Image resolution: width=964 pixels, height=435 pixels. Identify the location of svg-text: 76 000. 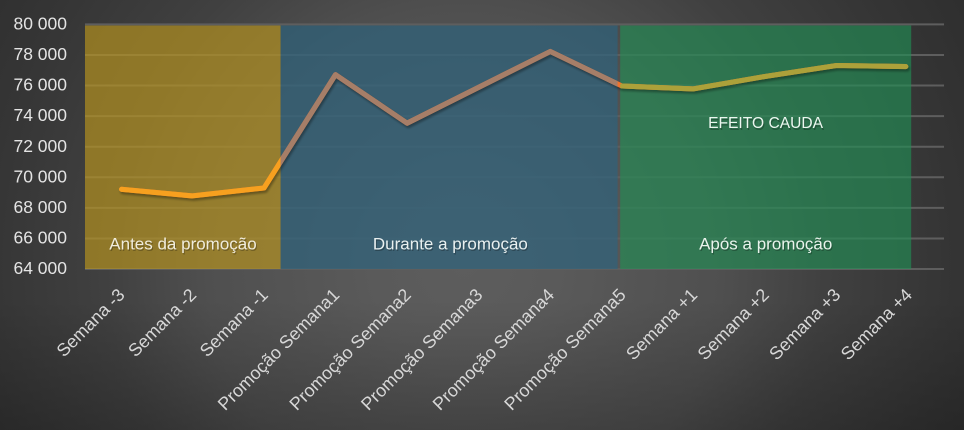
(40, 85).